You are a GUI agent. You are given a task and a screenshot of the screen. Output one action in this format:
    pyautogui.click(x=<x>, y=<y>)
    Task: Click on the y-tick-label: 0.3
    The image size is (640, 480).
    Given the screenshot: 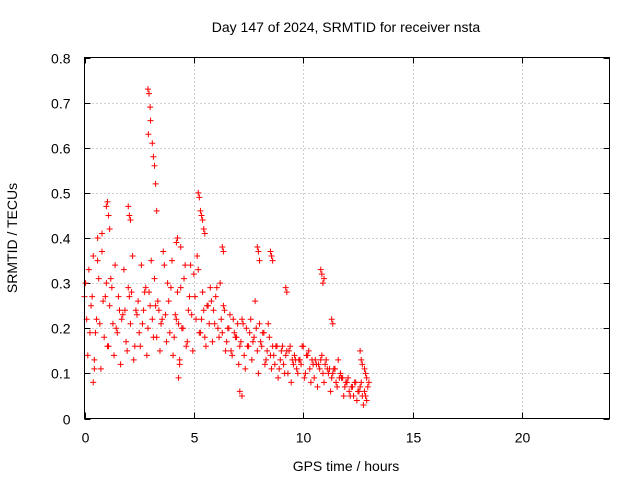 What is the action you would take?
    pyautogui.click(x=61, y=284)
    